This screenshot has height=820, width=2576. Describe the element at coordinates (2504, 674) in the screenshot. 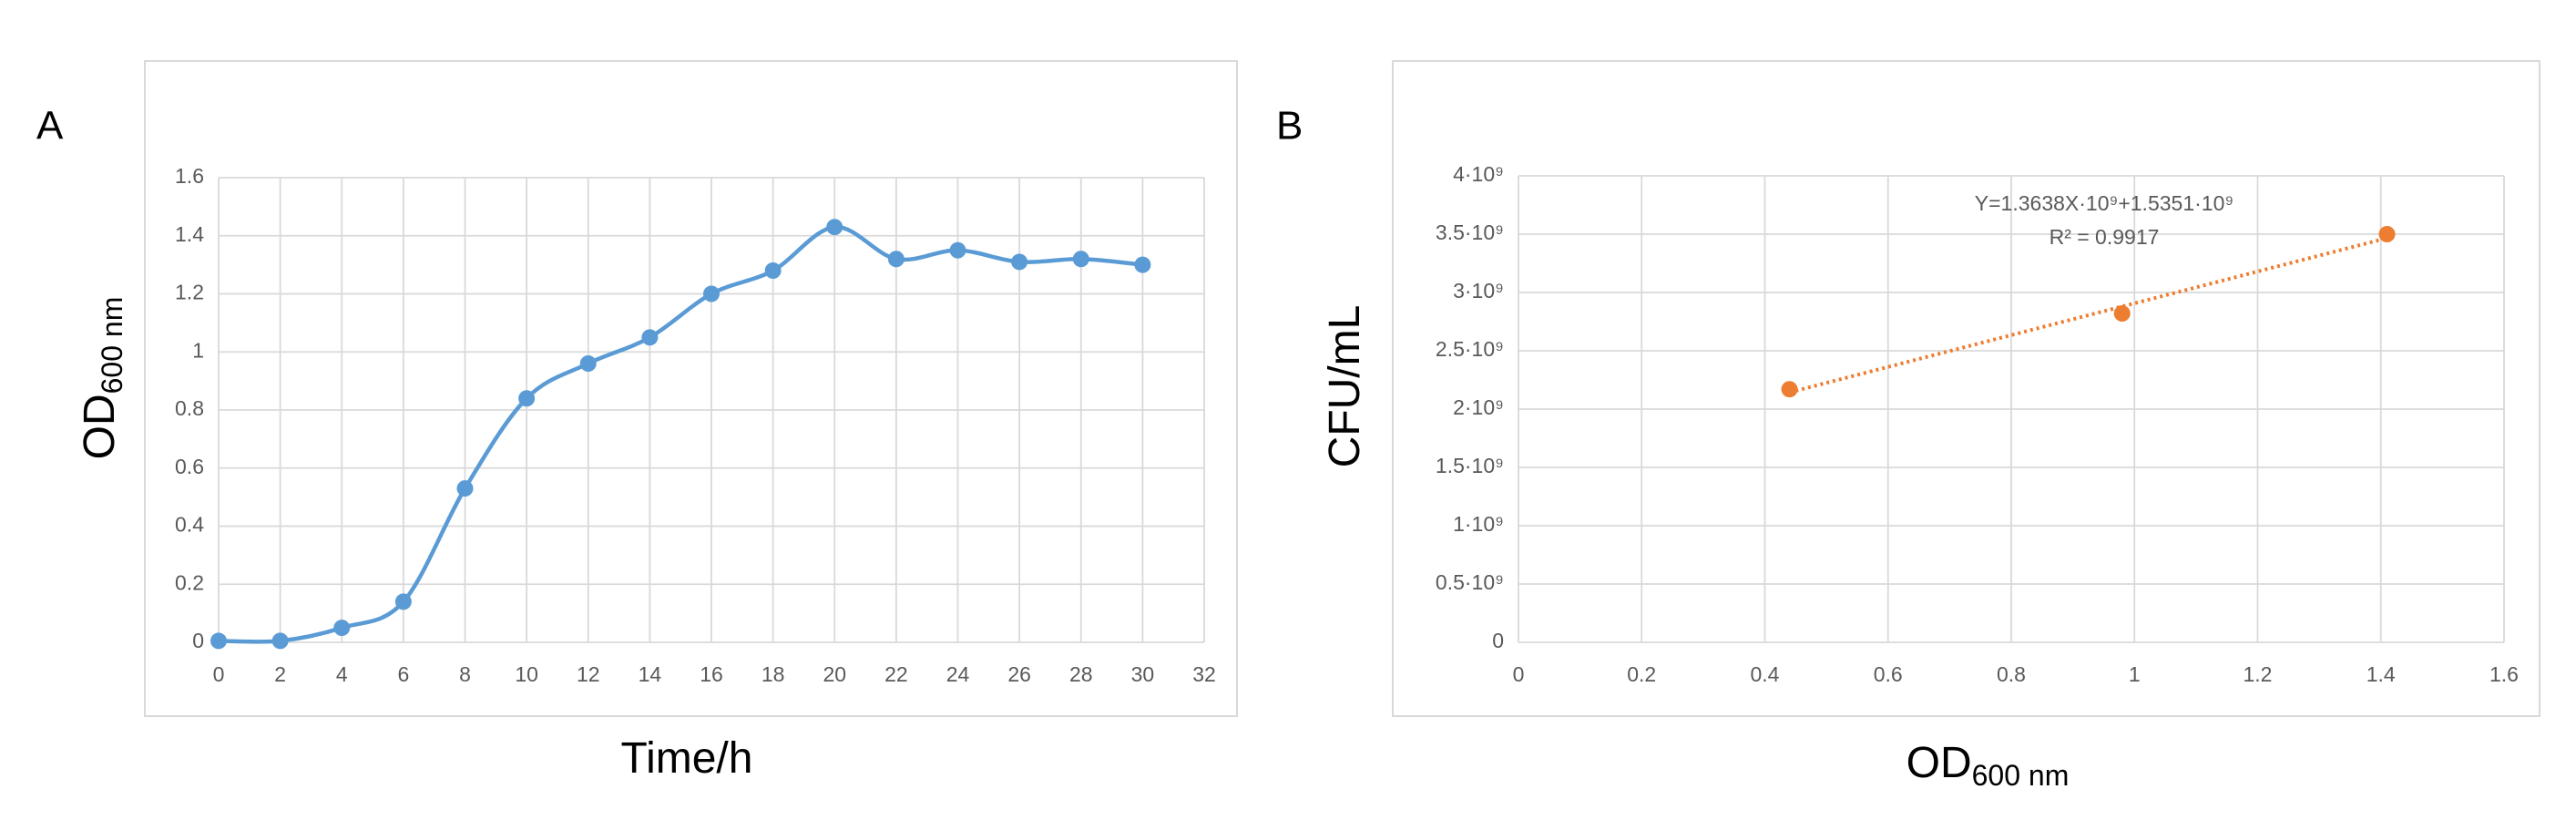

I see `x-tick-label: 1.6` at that location.